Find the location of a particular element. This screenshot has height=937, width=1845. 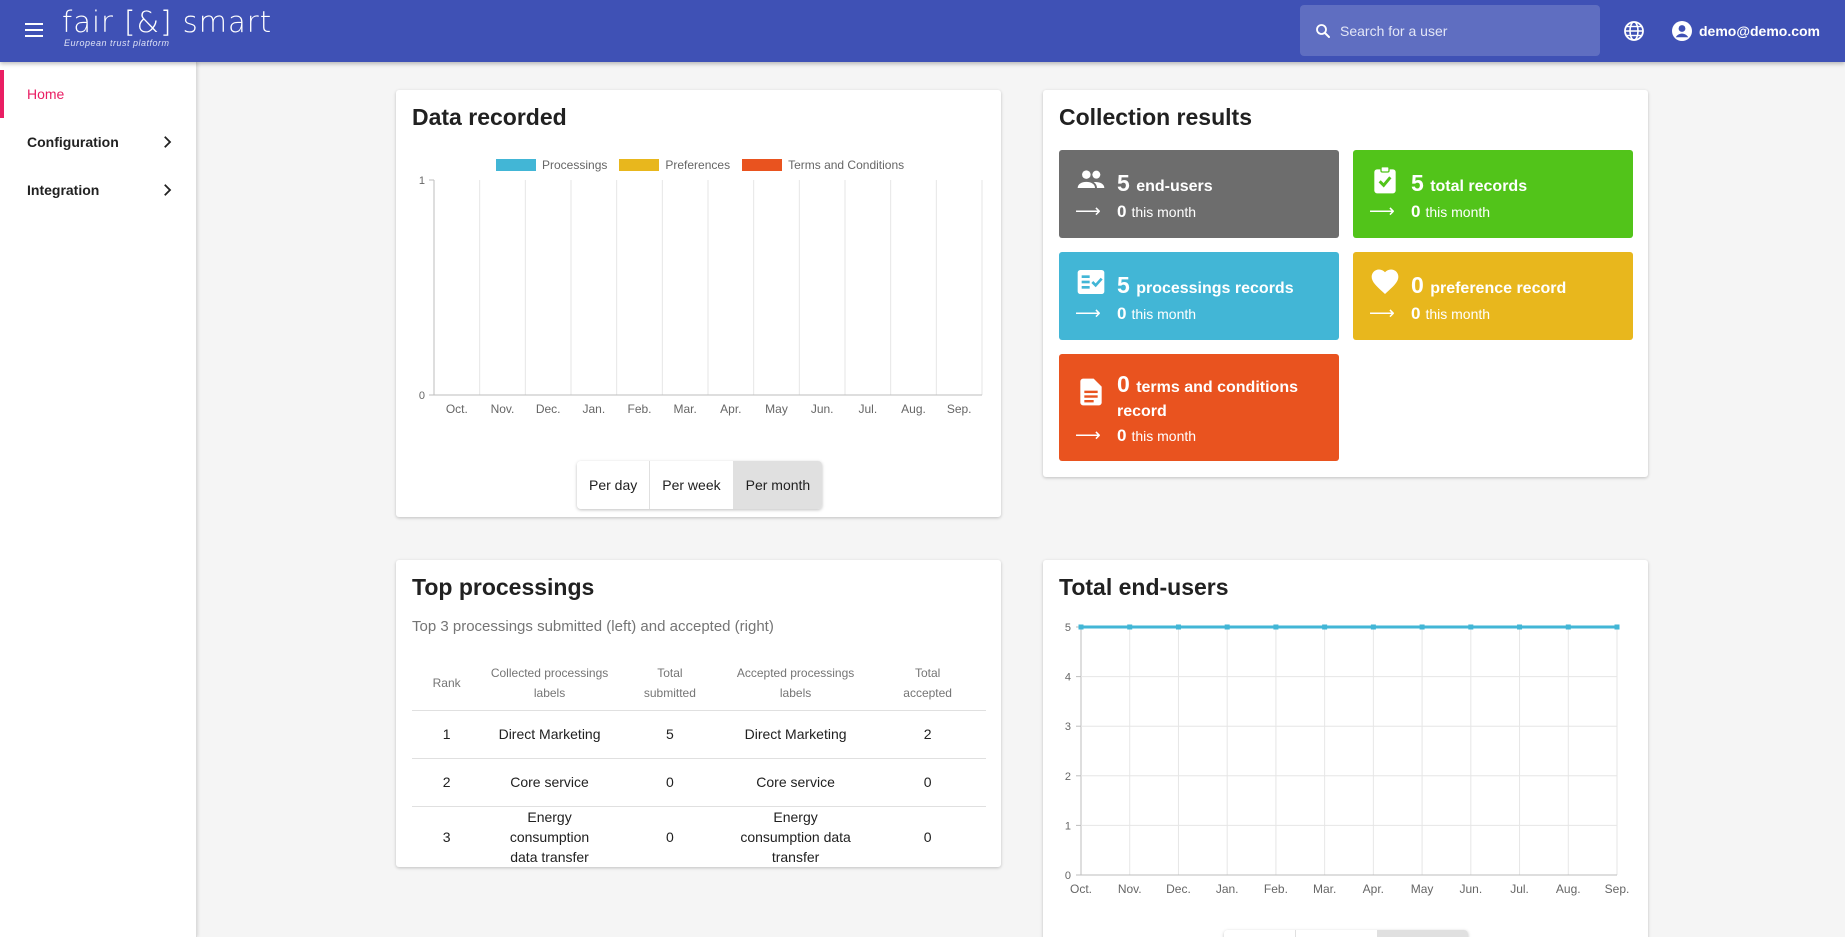

table-cell: 5 is located at coordinates (669, 734).